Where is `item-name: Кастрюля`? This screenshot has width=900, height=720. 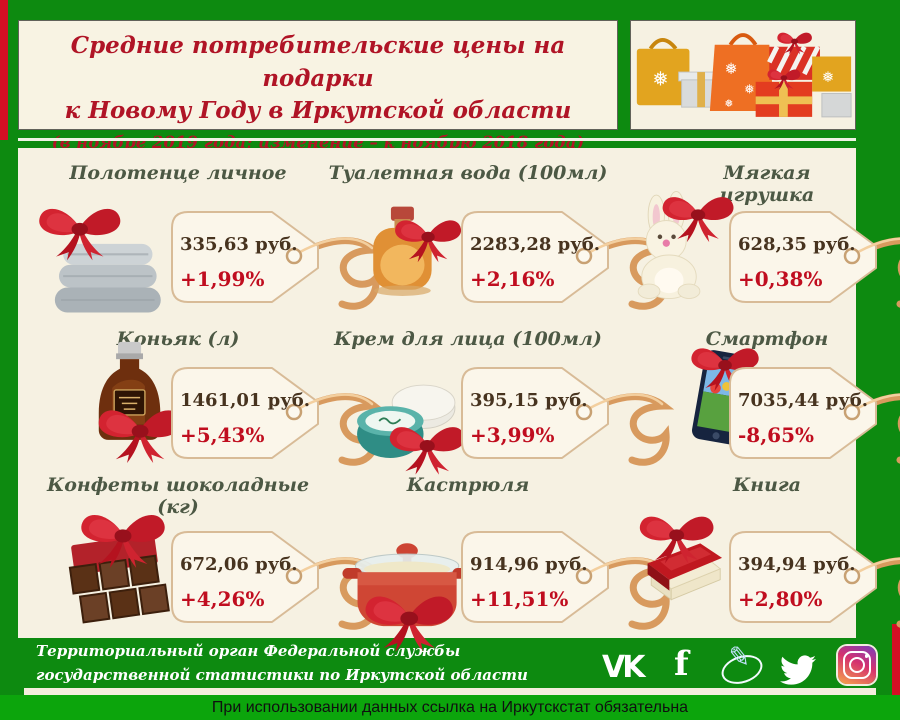
item-name: Кастрюля is located at coordinates (468, 485).